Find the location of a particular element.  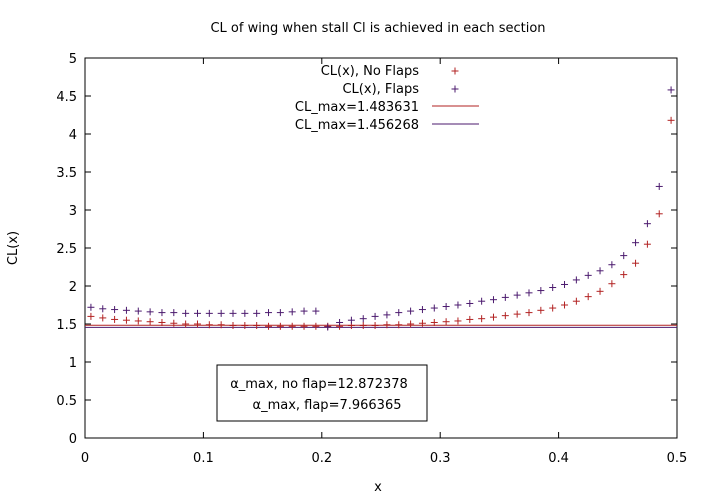

y-tick-label: 1 is located at coordinates (73, 363).